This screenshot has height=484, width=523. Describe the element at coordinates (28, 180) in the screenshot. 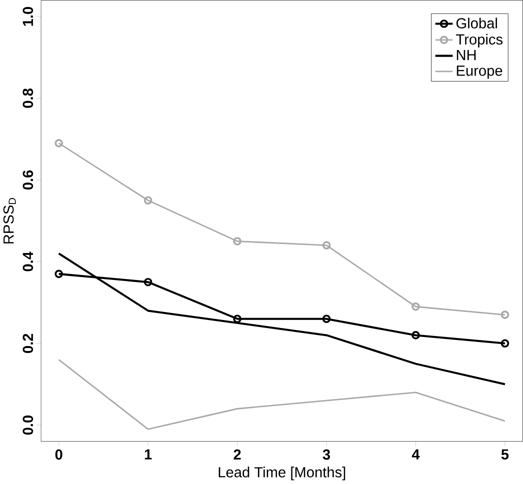

I see `y-tick-label: 0.6` at that location.